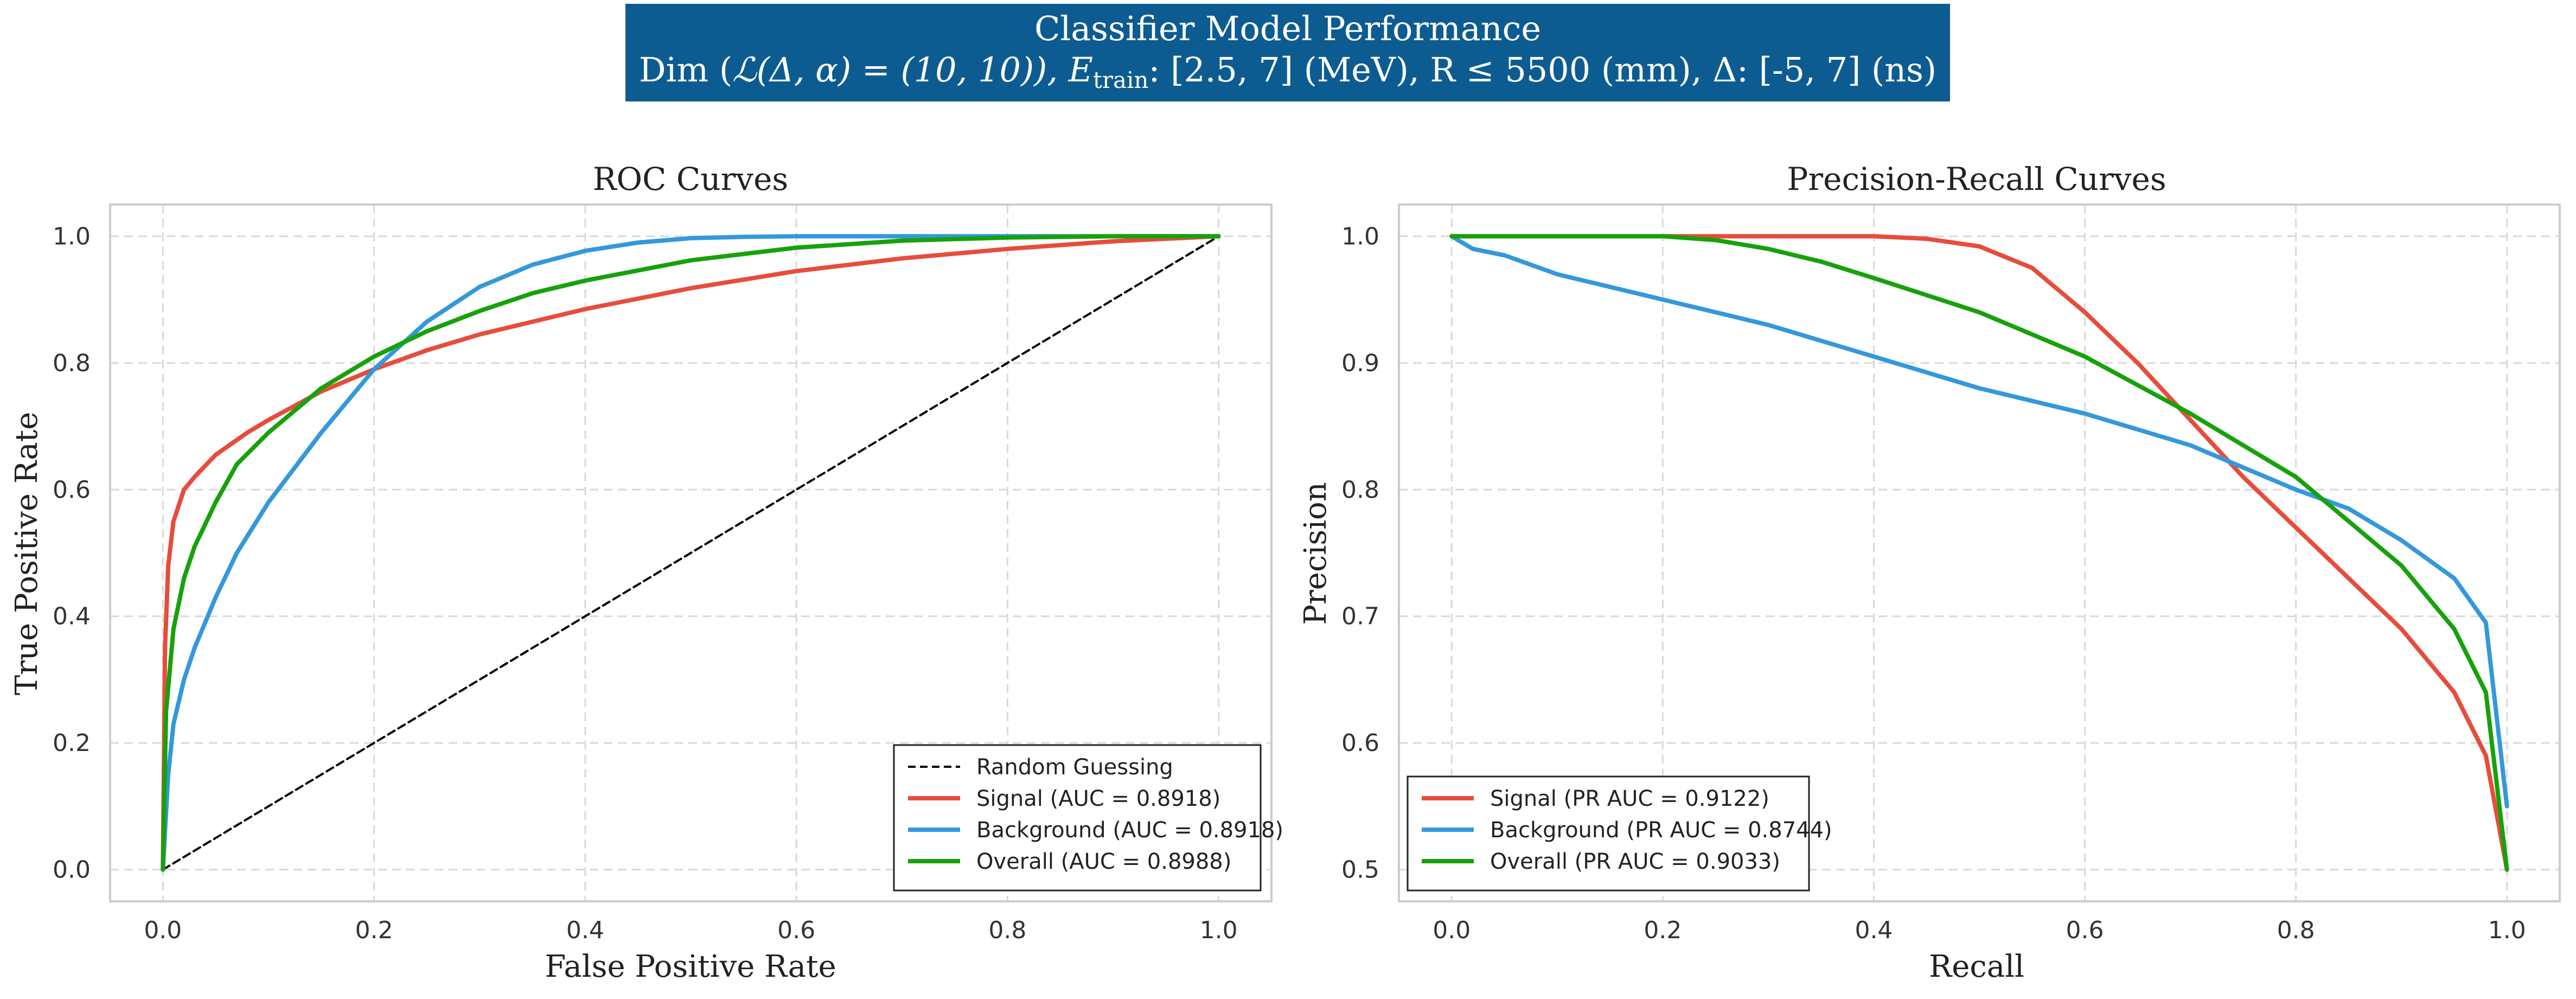 The height and width of the screenshot is (999, 2576). I want to click on roc-xtick-label: 0.4, so click(585, 930).